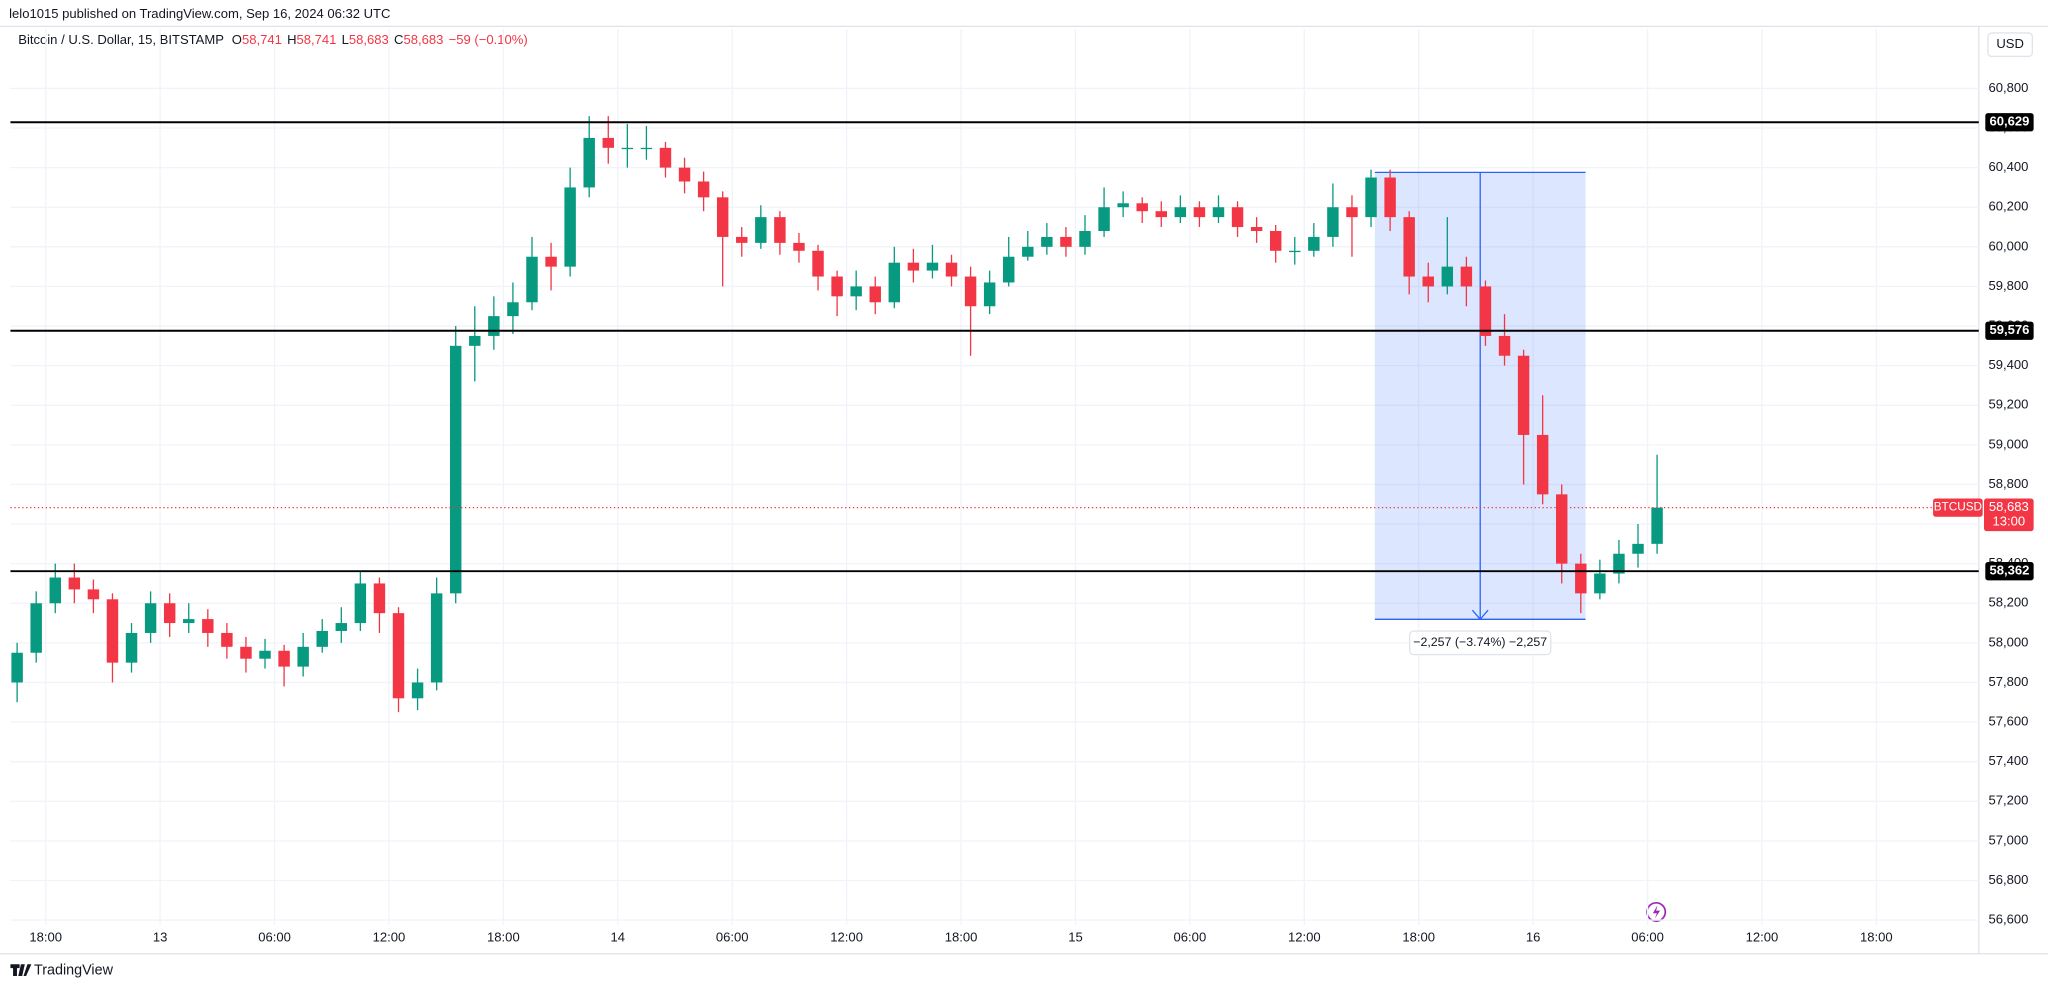  I want to click on price-tag, so click(2009, 515).